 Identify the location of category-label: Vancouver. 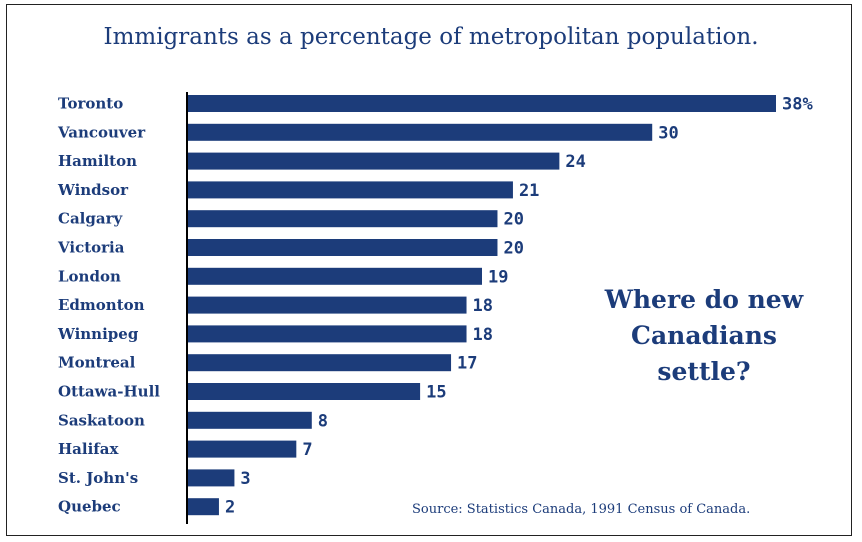
(101, 132).